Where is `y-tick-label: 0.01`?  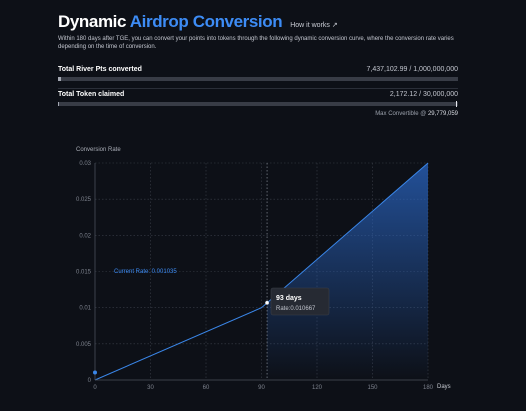 y-tick-label: 0.01 is located at coordinates (85, 309).